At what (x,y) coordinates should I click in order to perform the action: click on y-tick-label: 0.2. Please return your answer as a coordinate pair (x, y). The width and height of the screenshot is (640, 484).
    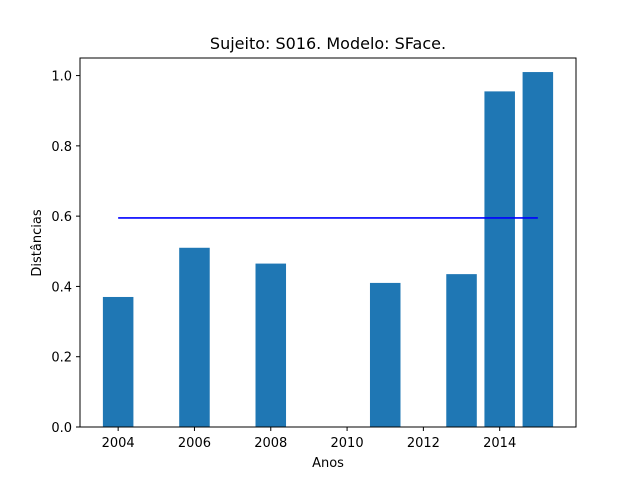
    Looking at the image, I should click on (61, 358).